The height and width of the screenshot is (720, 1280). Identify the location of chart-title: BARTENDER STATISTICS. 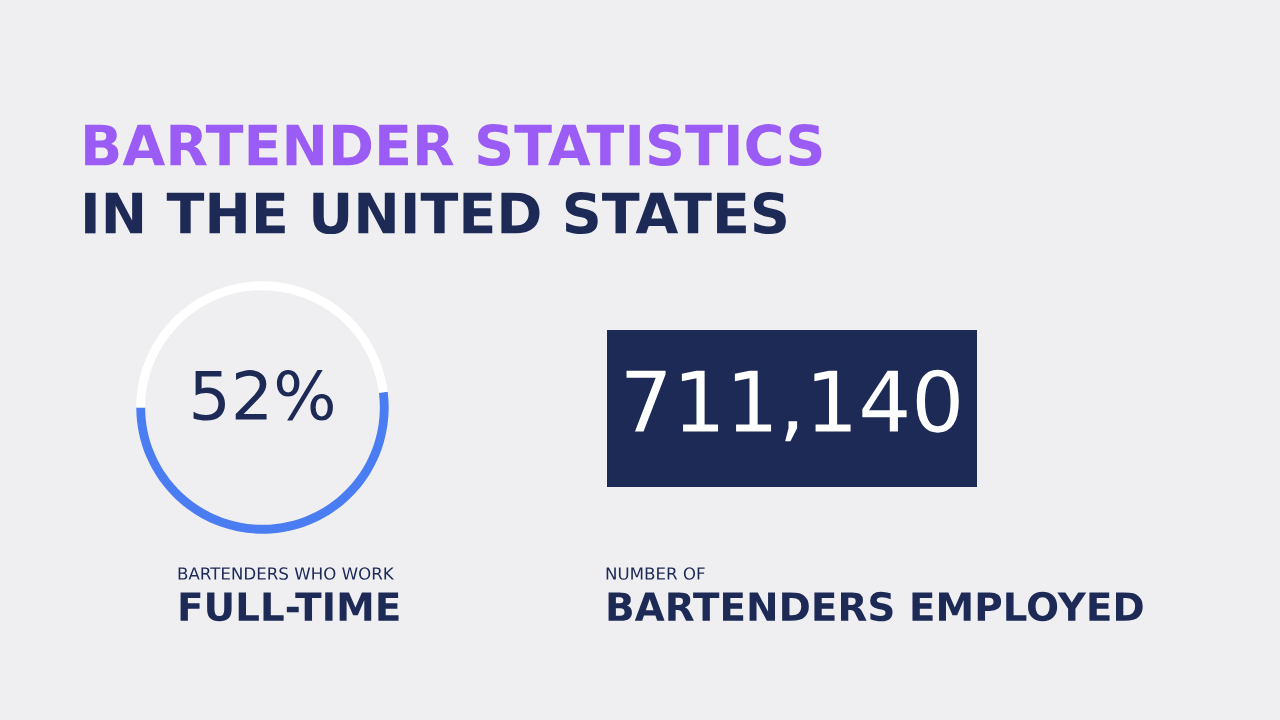
(453, 145).